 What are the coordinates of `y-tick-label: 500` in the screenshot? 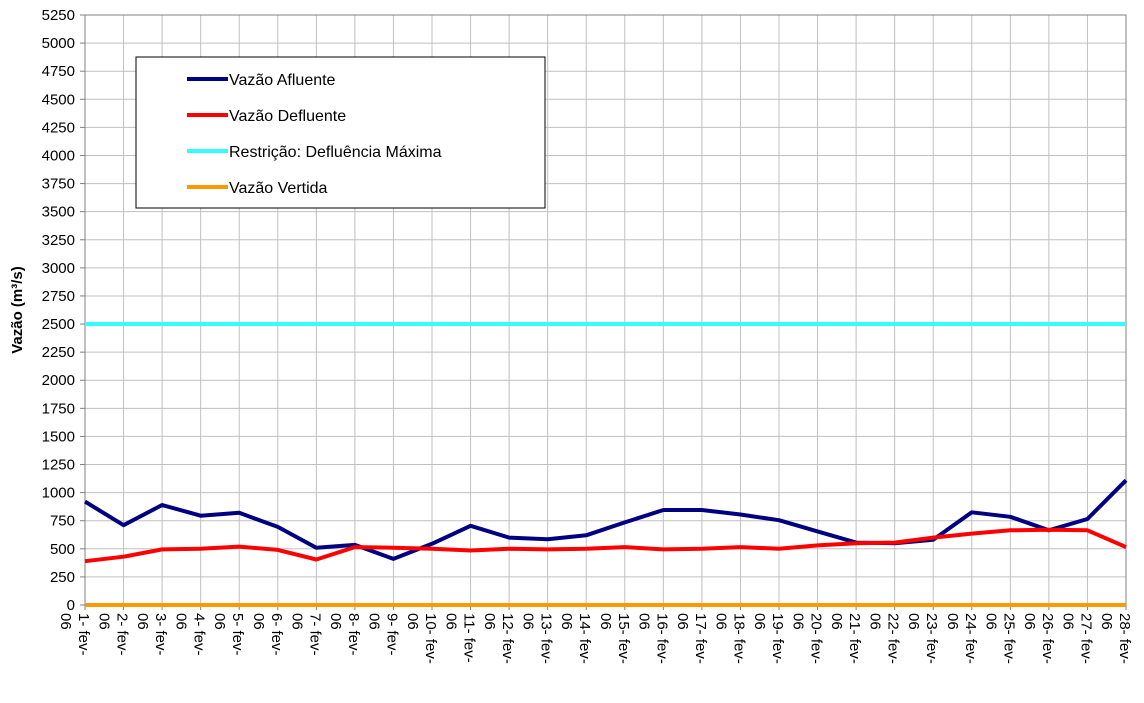 It's located at (62, 549).